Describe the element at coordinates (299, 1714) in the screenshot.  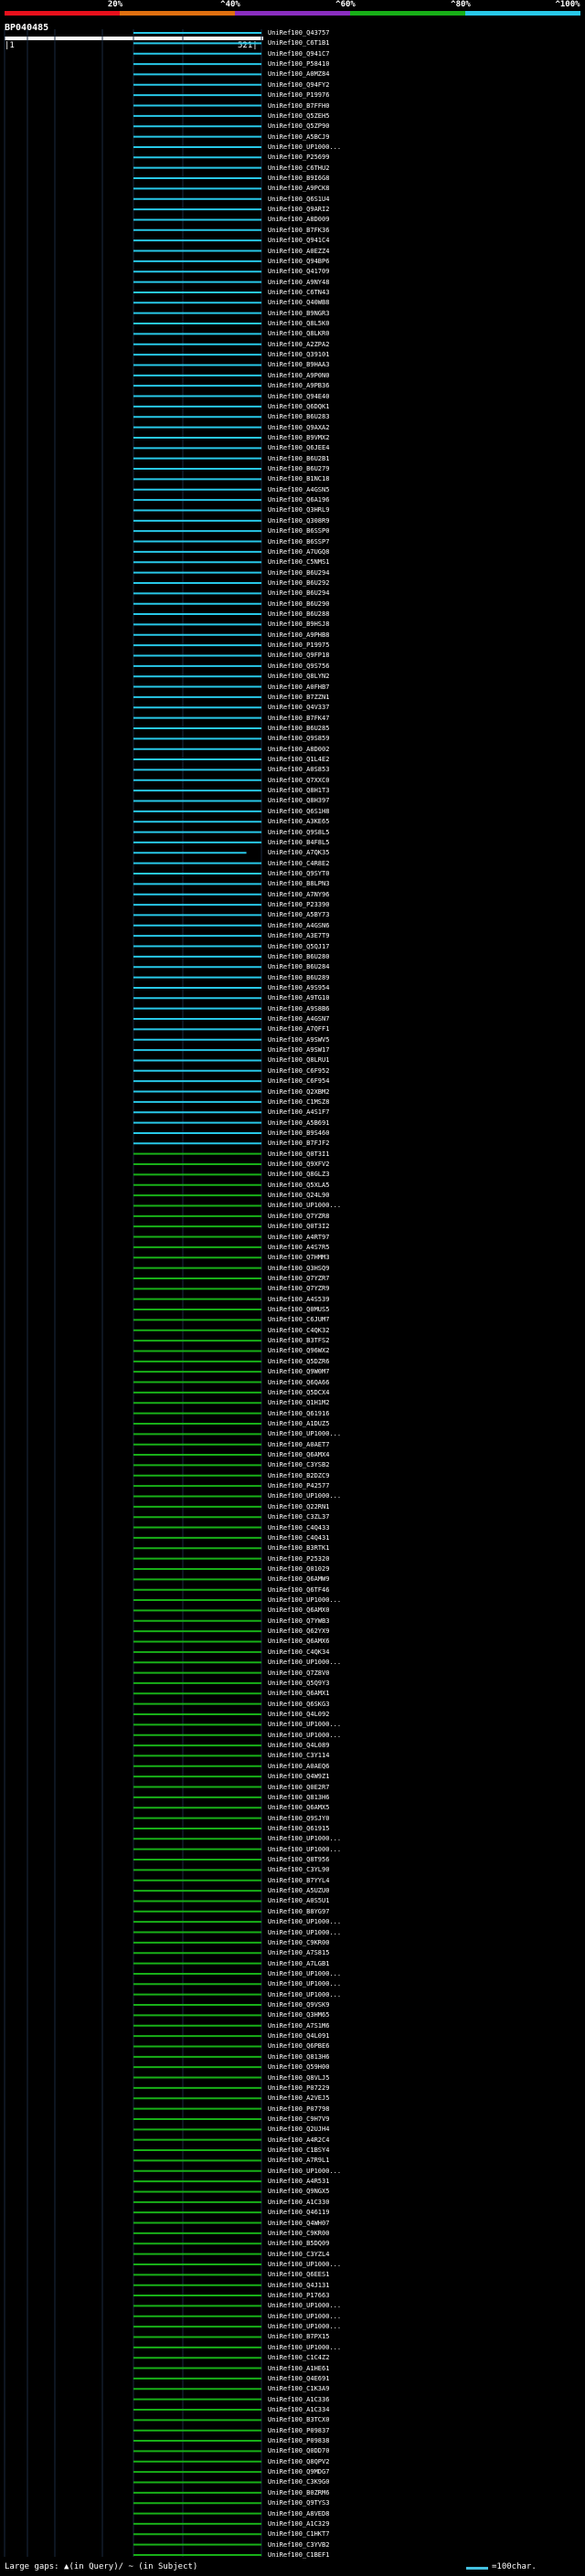
I see `hit-label: UniRef100_Q4L092` at that location.